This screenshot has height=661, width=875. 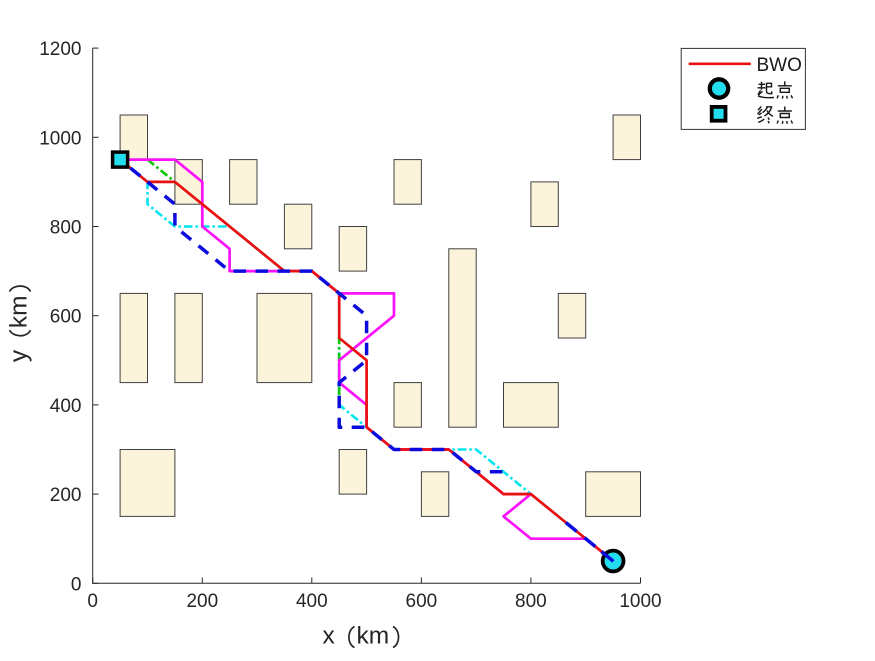 What do you see at coordinates (60, 49) in the screenshot?
I see `svg-text: 1200` at bounding box center [60, 49].